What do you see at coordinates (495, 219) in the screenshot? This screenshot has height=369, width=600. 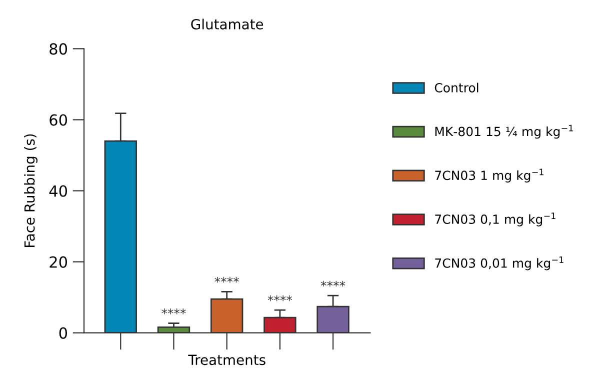 I see `legend-label: 7CN03 0,1 mg kg$^{−1}$` at bounding box center [495, 219].